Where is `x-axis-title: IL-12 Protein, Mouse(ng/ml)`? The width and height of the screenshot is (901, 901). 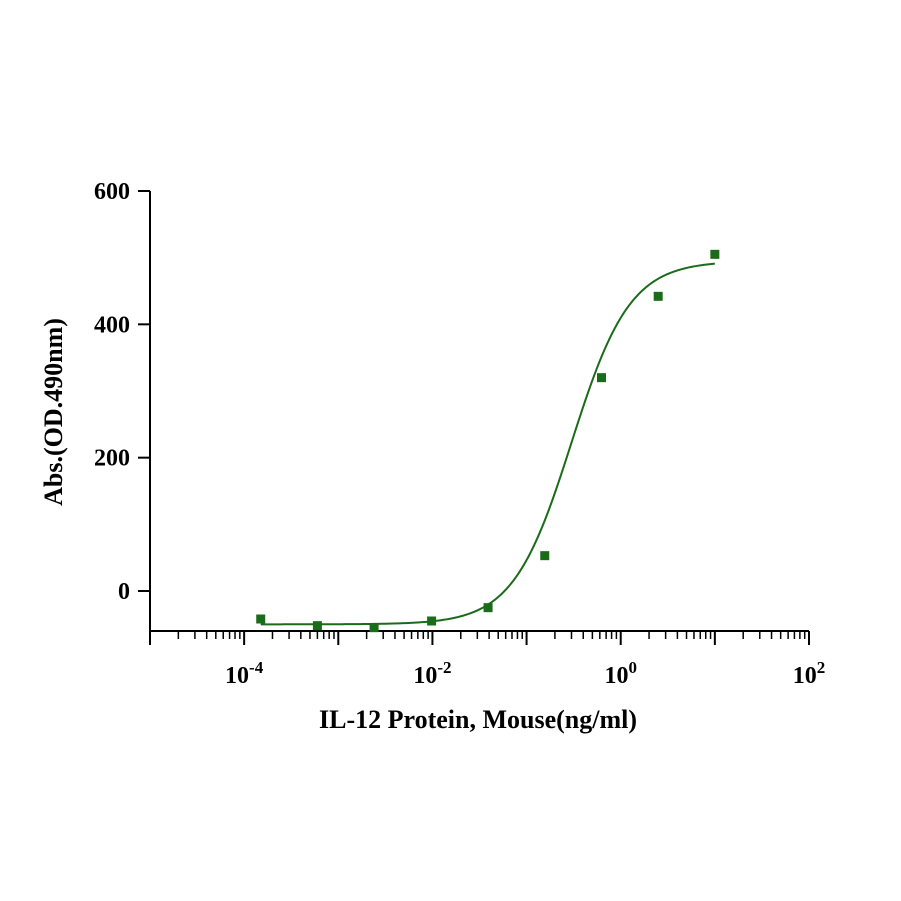
x-axis-title: IL-12 Protein, Mouse(ng/ml) is located at coordinates (478, 719).